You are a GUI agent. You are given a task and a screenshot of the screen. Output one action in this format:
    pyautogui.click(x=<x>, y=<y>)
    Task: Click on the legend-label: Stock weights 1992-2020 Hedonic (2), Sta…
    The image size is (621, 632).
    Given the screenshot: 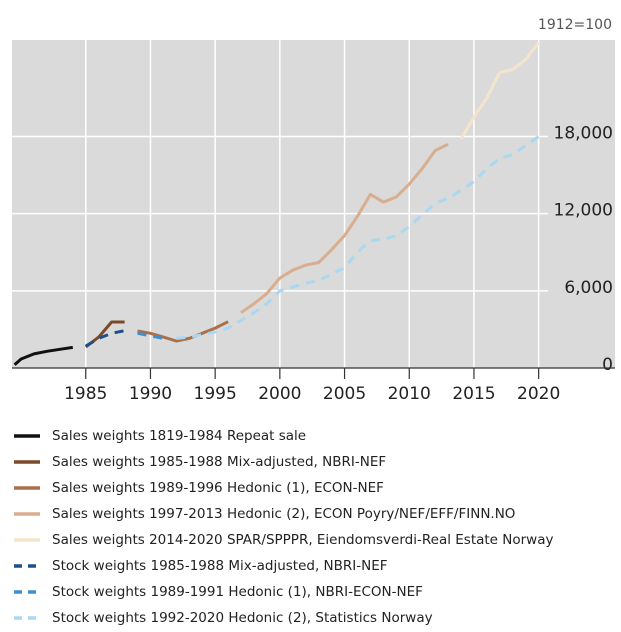 What is the action you would take?
    pyautogui.click(x=242, y=618)
    